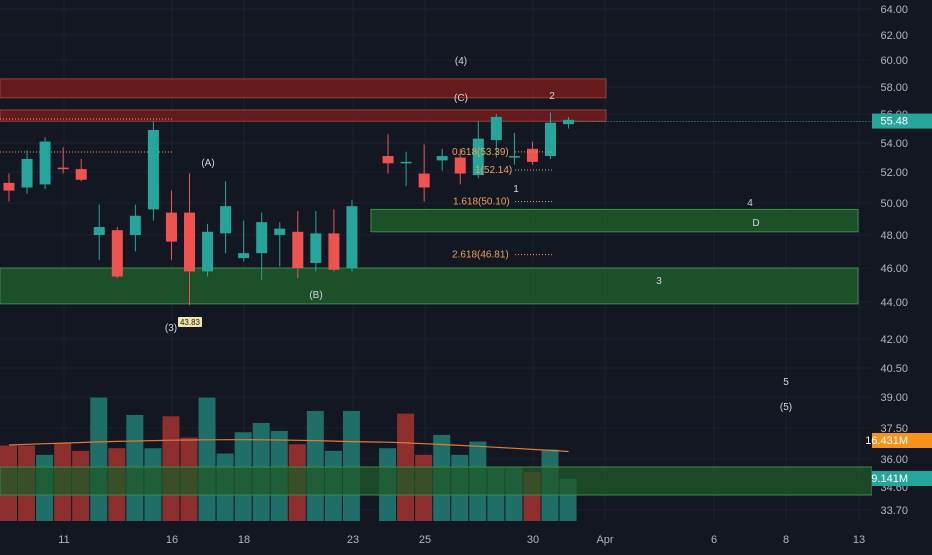  Describe the element at coordinates (516, 189) in the screenshot. I see `wave-label: 1` at that location.